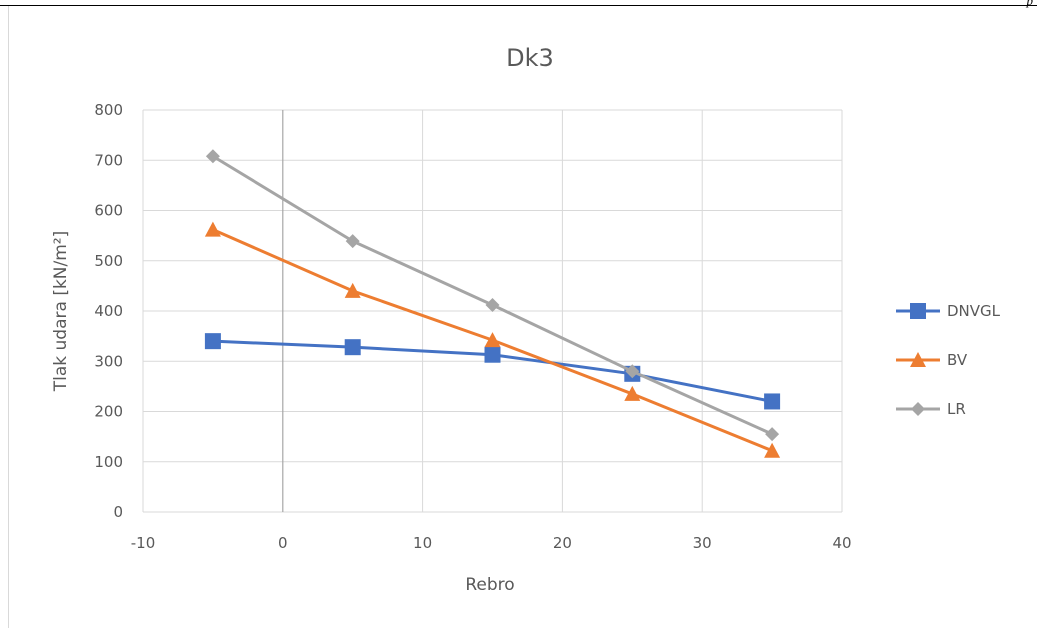  What do you see at coordinates (108, 462) in the screenshot?
I see `y-tick-label: 100` at bounding box center [108, 462].